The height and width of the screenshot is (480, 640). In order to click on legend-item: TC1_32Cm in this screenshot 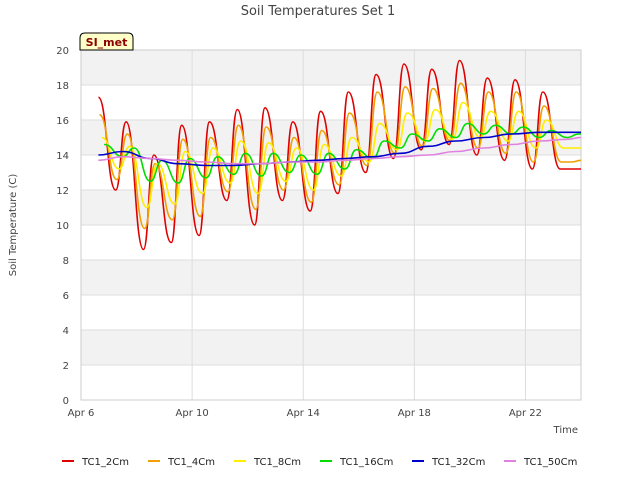, I will do `click(448, 462)`.